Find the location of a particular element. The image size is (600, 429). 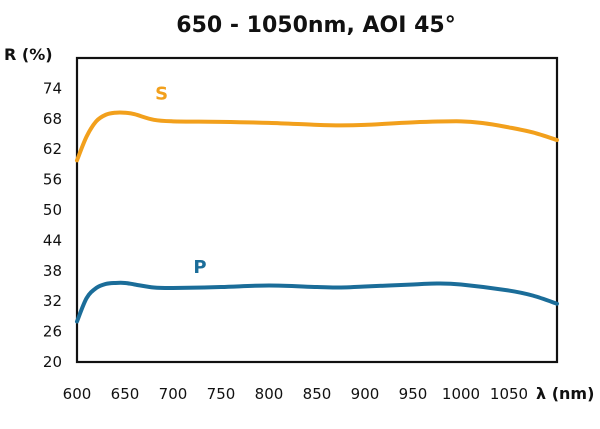

y-tick-label: 56 is located at coordinates (52, 180).